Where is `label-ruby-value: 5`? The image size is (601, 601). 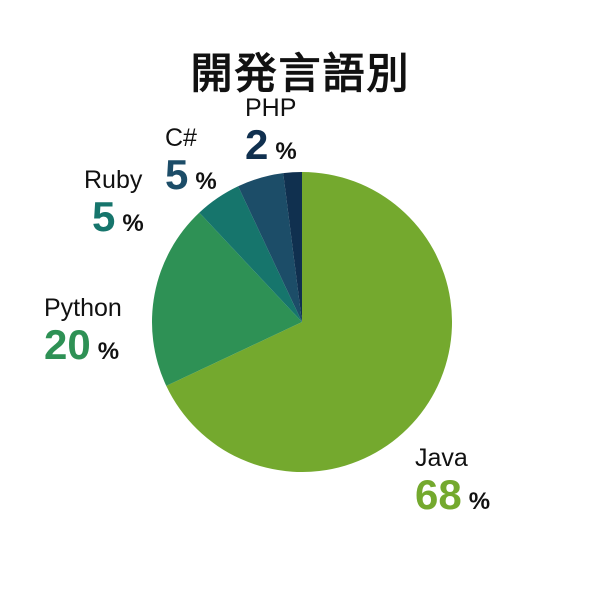
label-ruby-value: 5 is located at coordinates (104, 216).